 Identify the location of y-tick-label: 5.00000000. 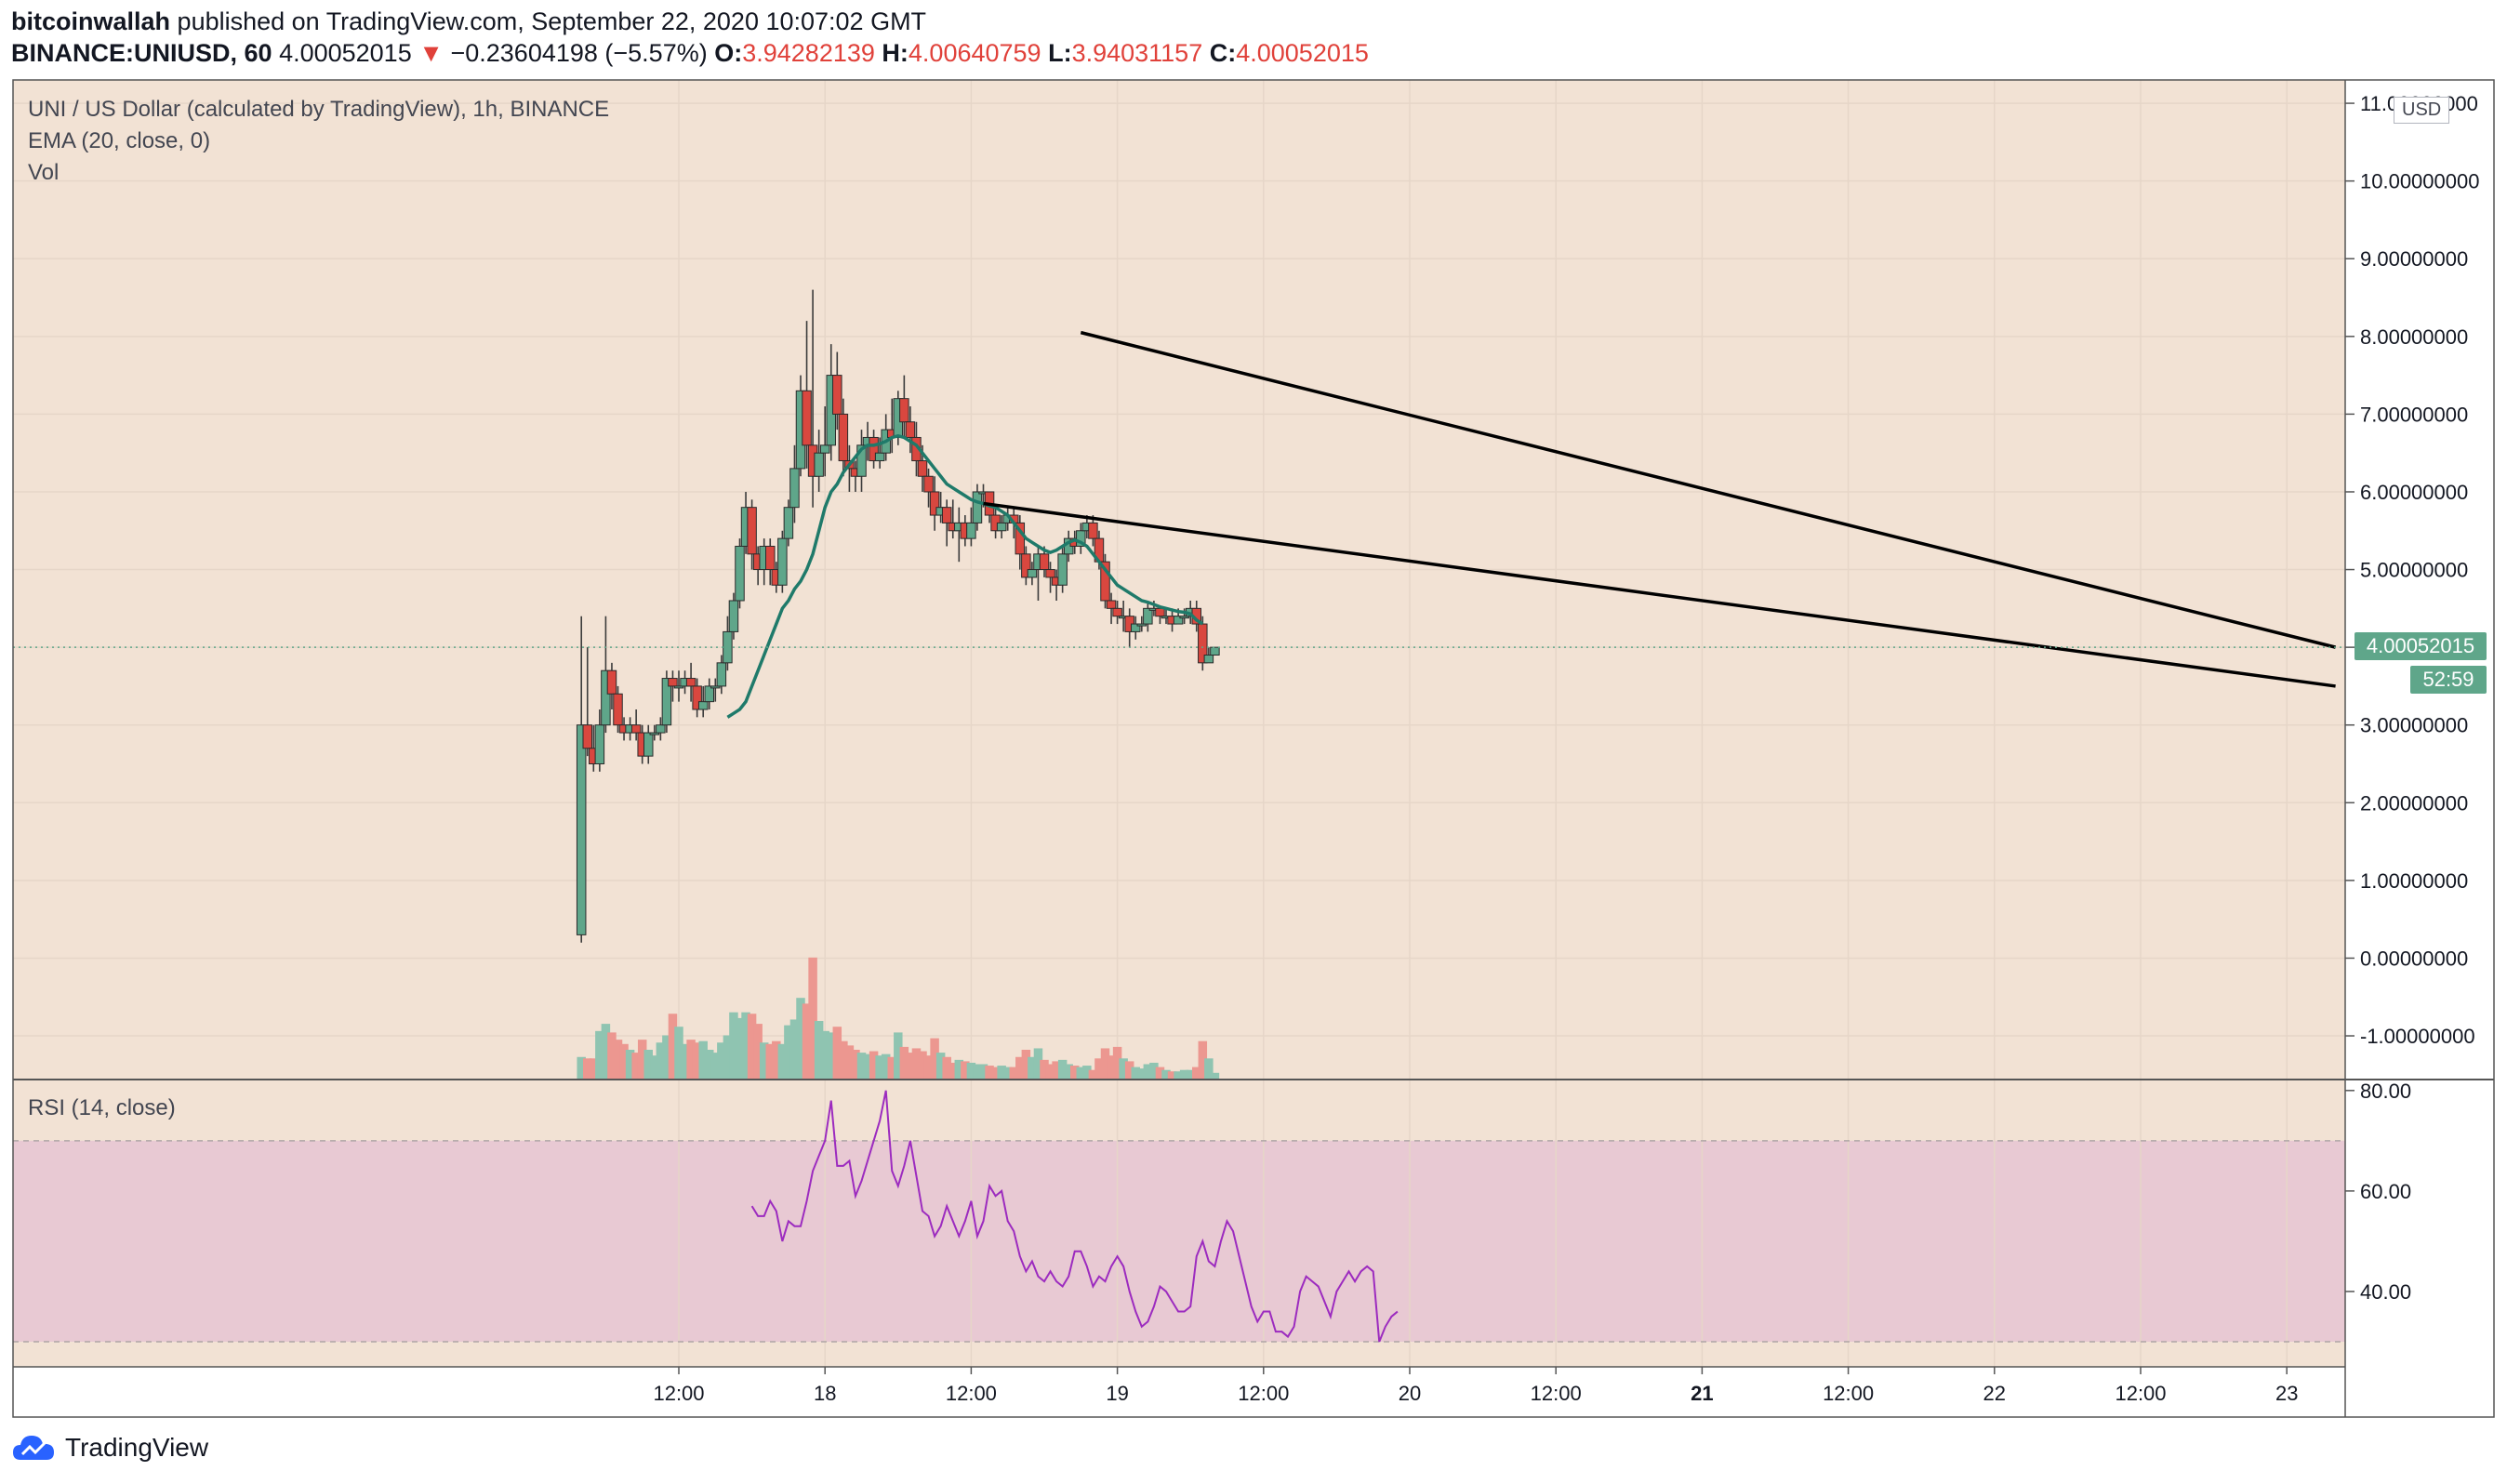
(2414, 570).